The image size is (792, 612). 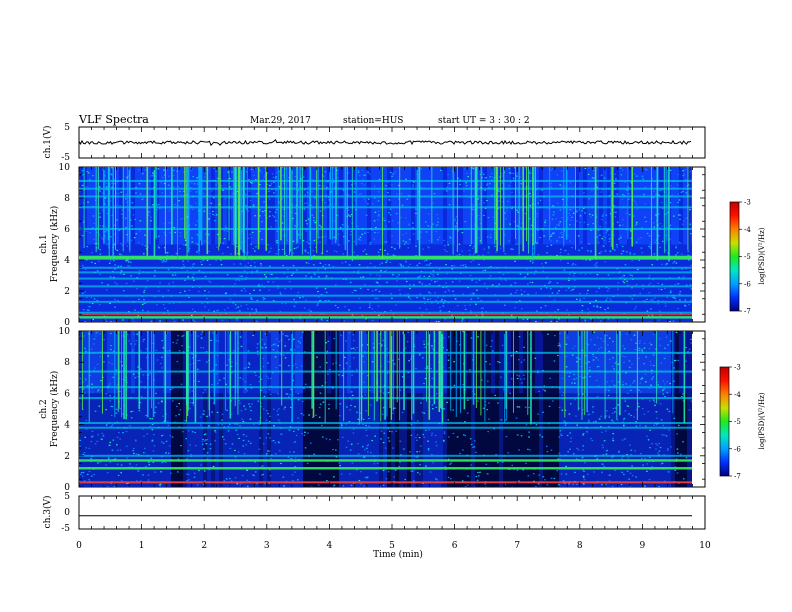 I want to click on ch1-ylabel: ch.1(V), so click(x=47, y=142).